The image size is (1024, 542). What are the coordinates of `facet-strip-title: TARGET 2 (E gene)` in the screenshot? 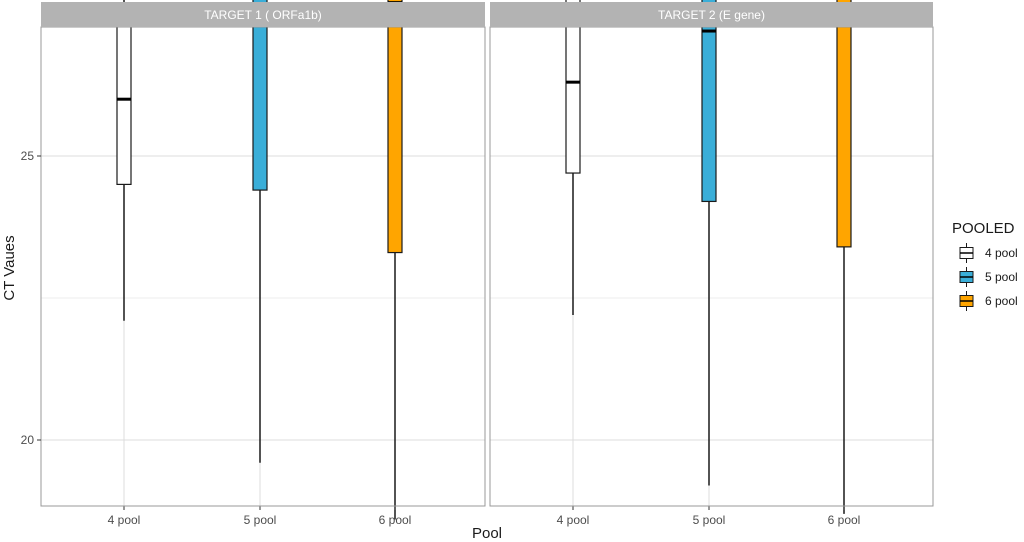 It's located at (711, 15).